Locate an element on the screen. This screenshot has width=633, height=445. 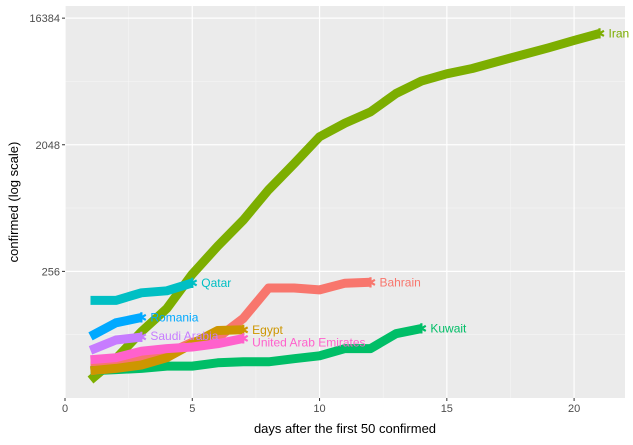
series-label-united-arab-emirates: United Arab Emirates is located at coordinates (308, 343).